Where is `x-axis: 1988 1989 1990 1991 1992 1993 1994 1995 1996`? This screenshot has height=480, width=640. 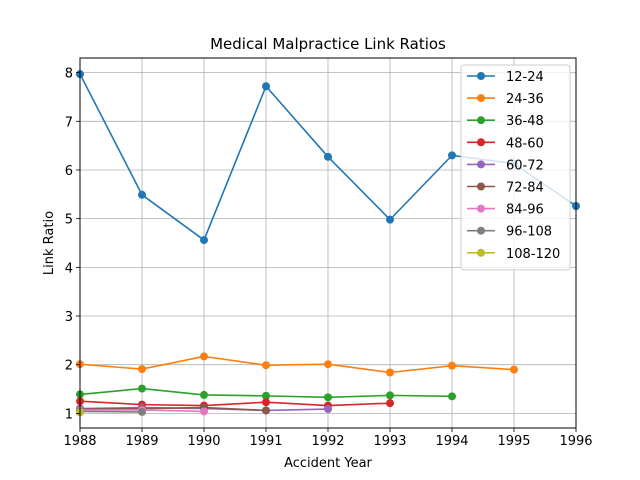
x-axis: 1988 1989 1990 1991 1992 1993 1994 1995 1996 is located at coordinates (328, 438).